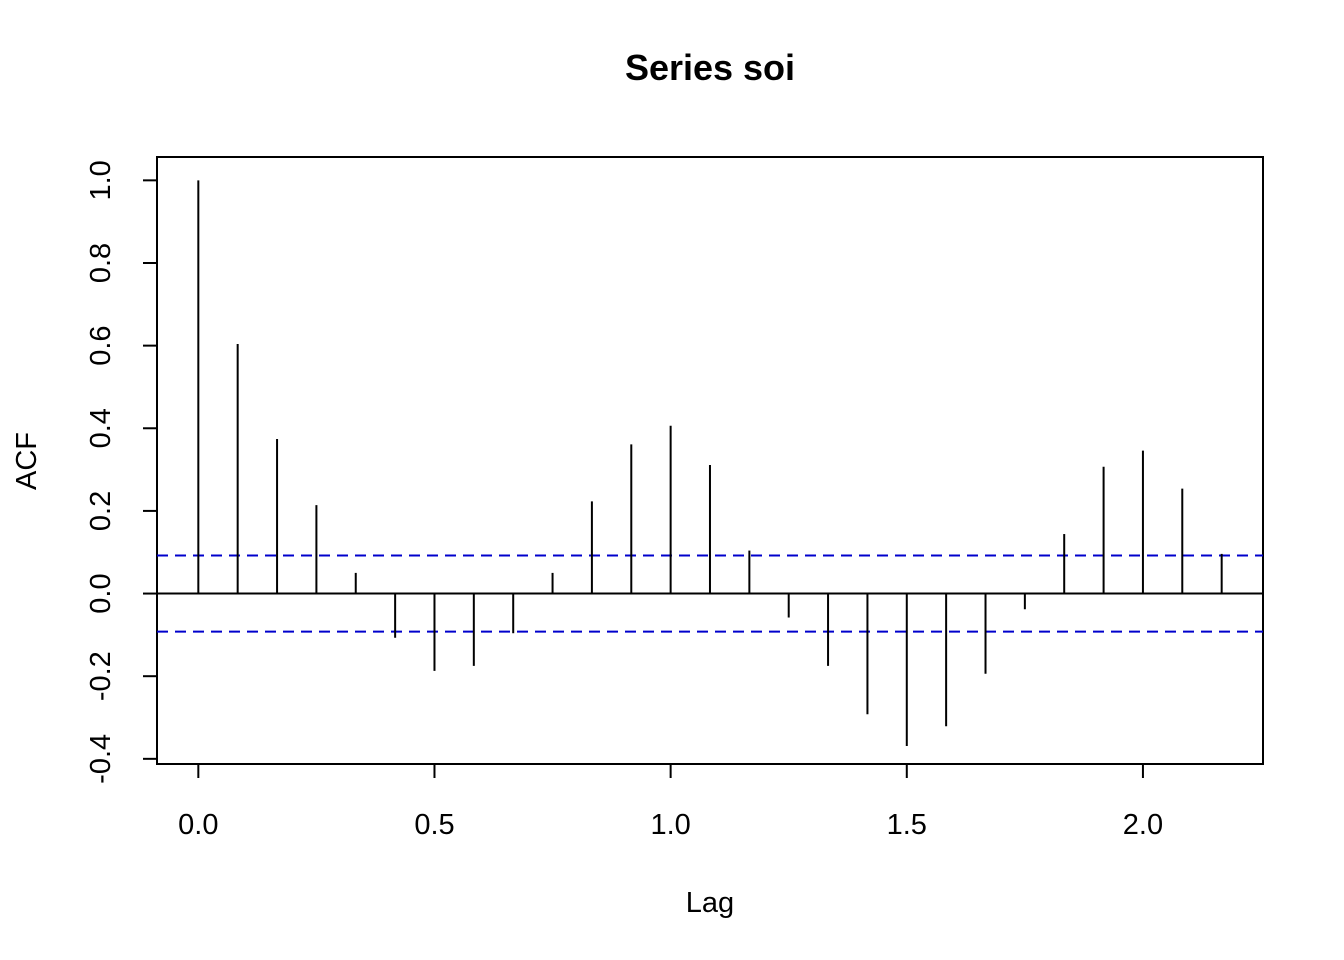  I want to click on y-tick-label: 1.0, so click(101, 180).